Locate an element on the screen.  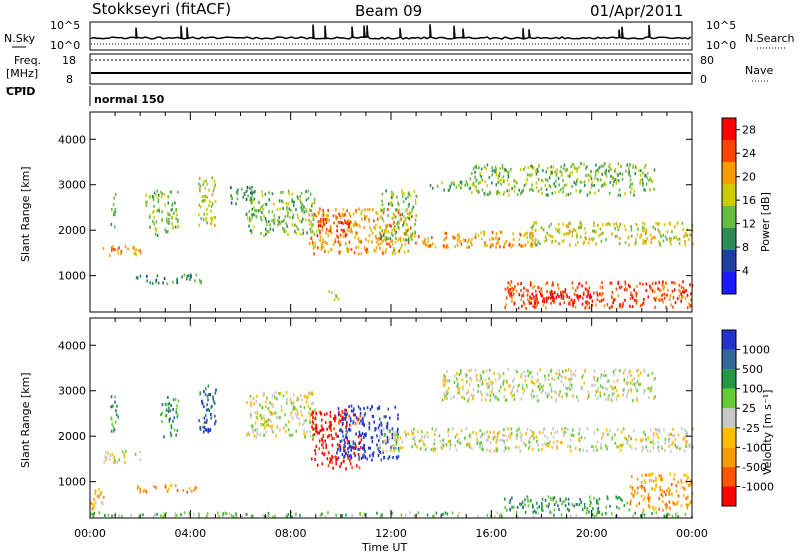
x-tick-labels: 00:00 04:00 08:00 12:00 16:00 20:00 00:00 is located at coordinates (391, 533).